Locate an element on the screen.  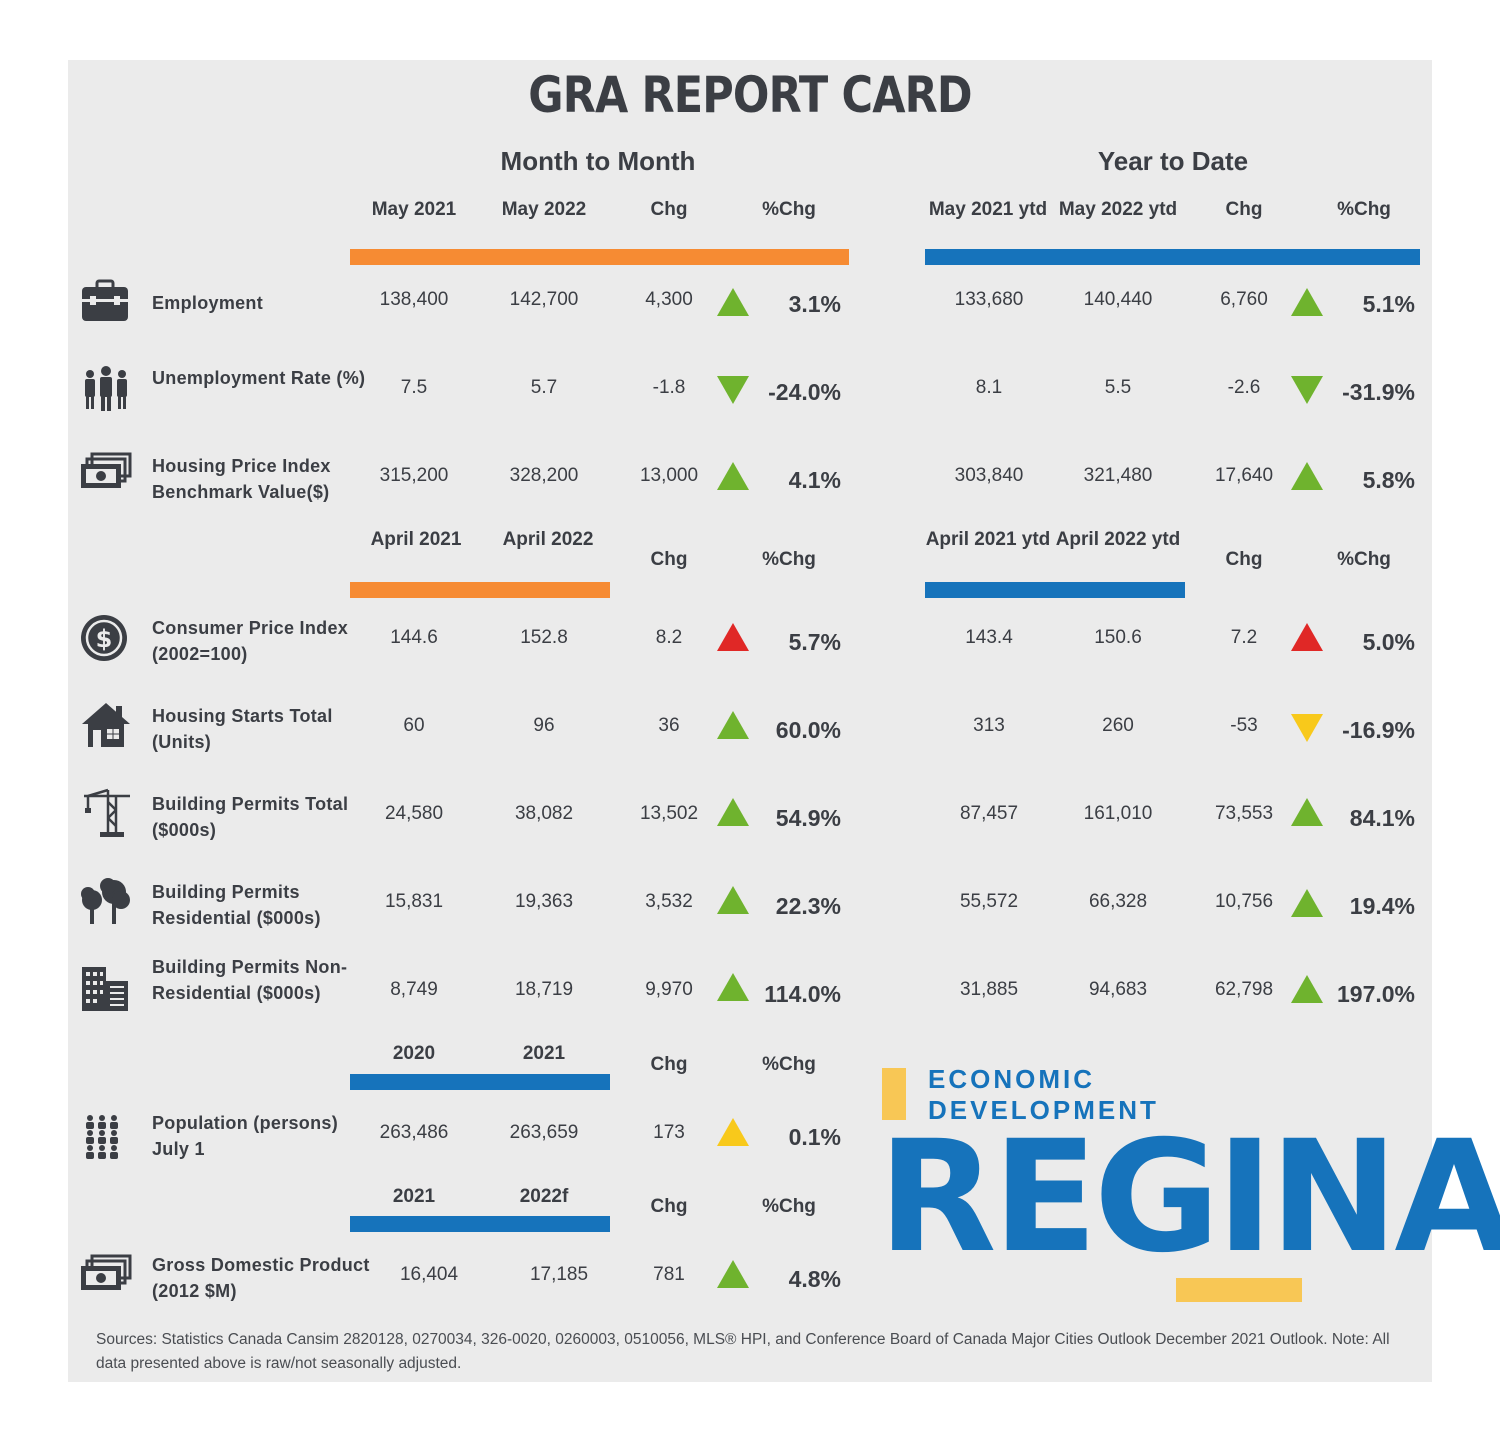
row-label: Population (persons) July 1 is located at coordinates (245, 1136).